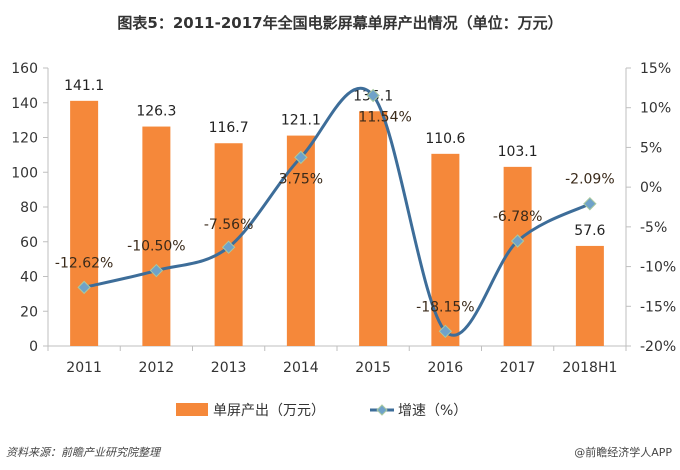 This screenshot has width=680, height=470. I want to click on growth-value-label: -2.09%, so click(590, 180).